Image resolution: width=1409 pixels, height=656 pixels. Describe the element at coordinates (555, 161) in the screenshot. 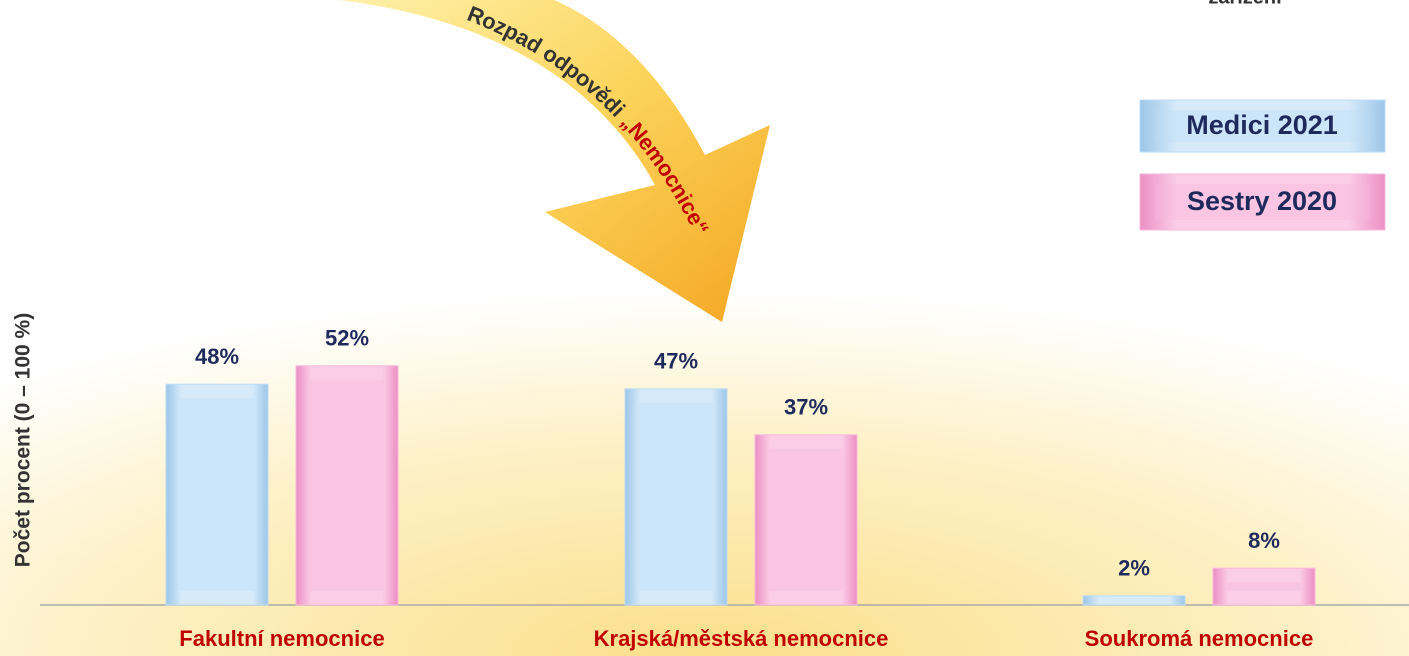

I see `annotation-arrow` at that location.